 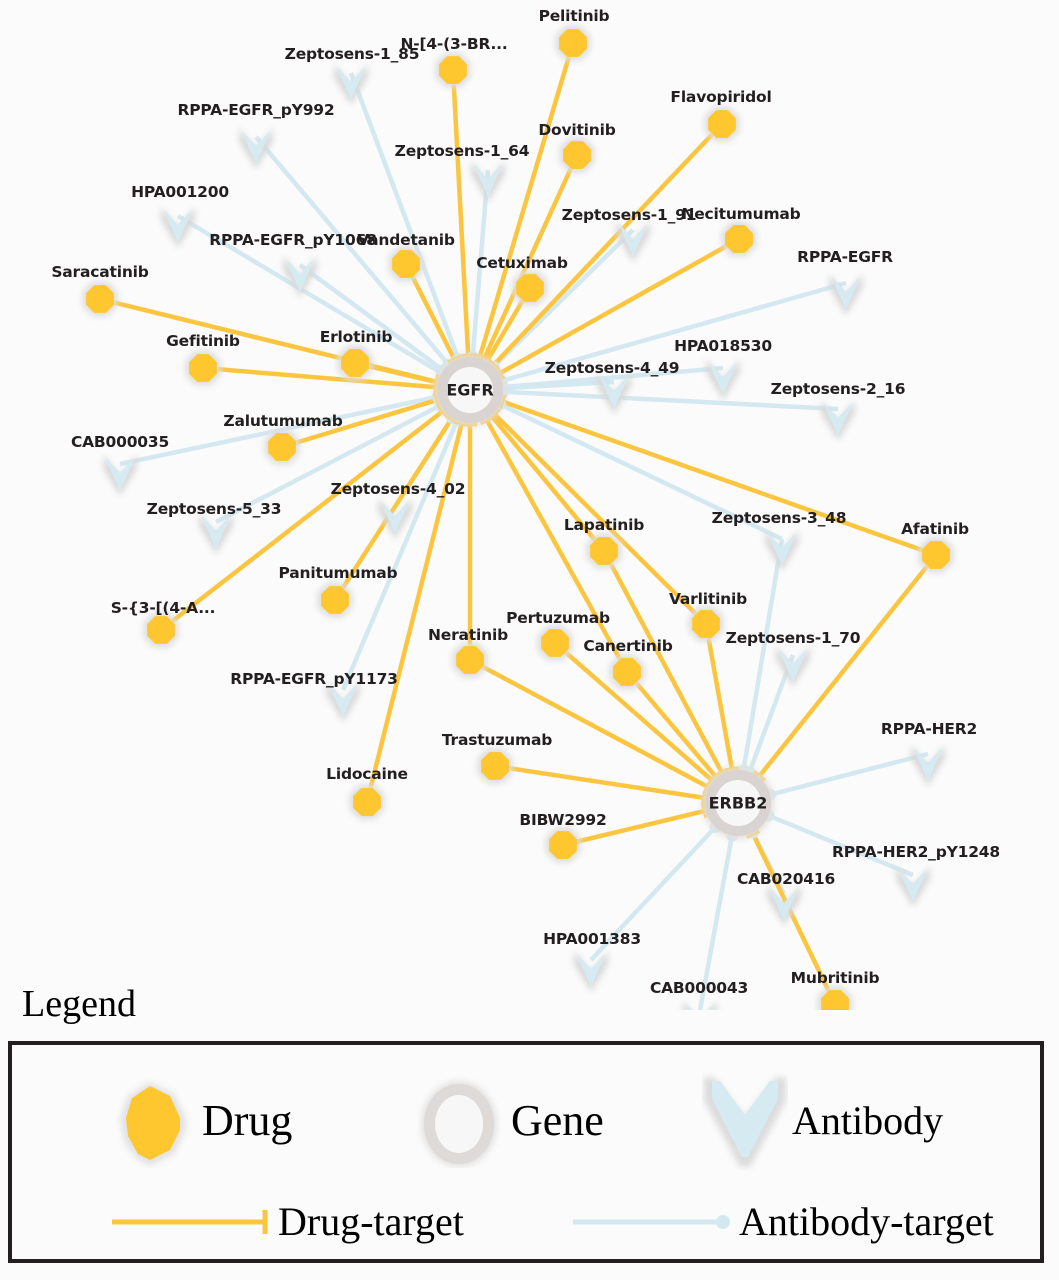 I want to click on gene-node-egfr, so click(x=470, y=390).